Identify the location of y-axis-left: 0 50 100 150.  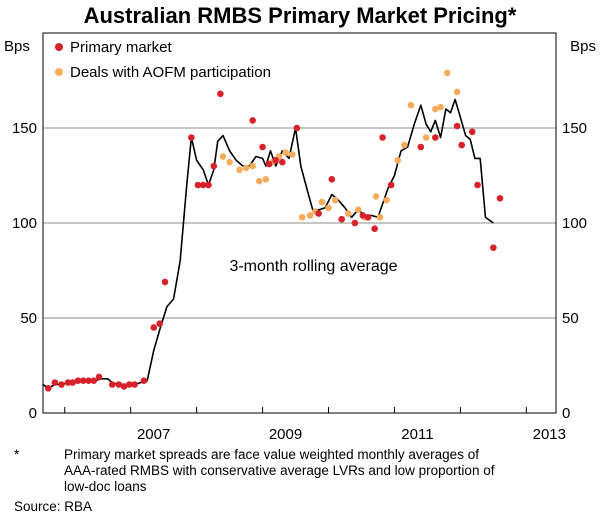
(24, 271).